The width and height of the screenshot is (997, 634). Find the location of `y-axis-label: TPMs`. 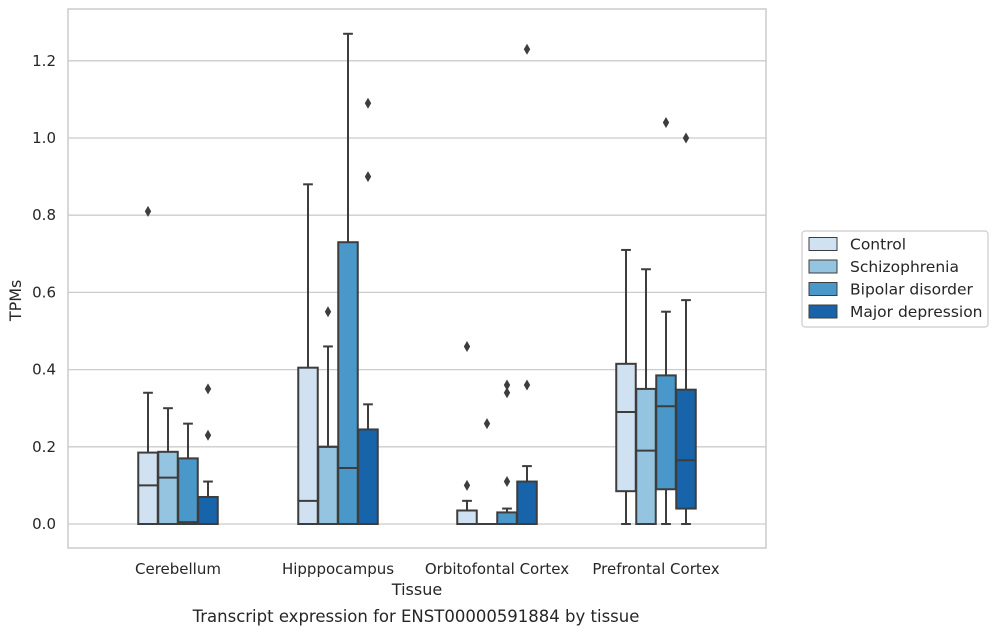

y-axis-label: TPMs is located at coordinates (15, 301).